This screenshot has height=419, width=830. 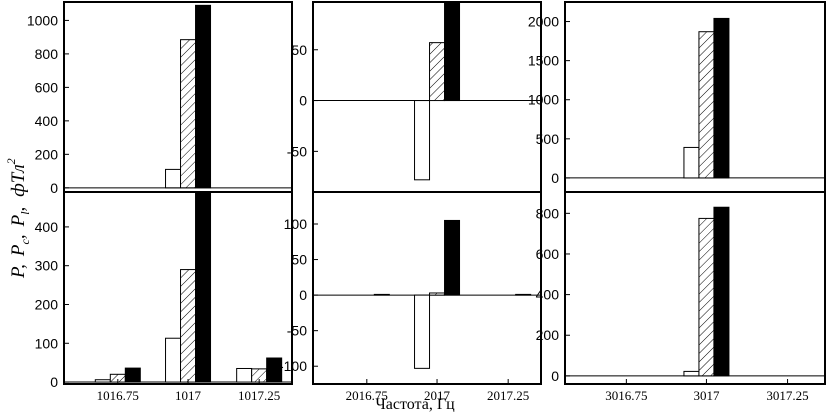 I want to click on bars-a1, so click(x=178, y=96).